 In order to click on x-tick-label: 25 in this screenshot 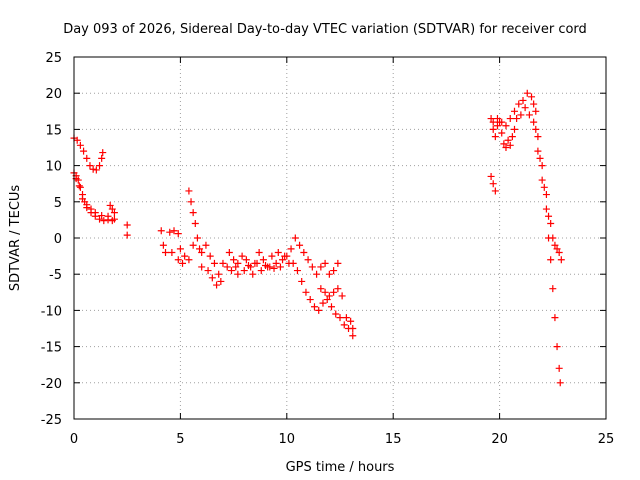, I will do `click(606, 439)`.